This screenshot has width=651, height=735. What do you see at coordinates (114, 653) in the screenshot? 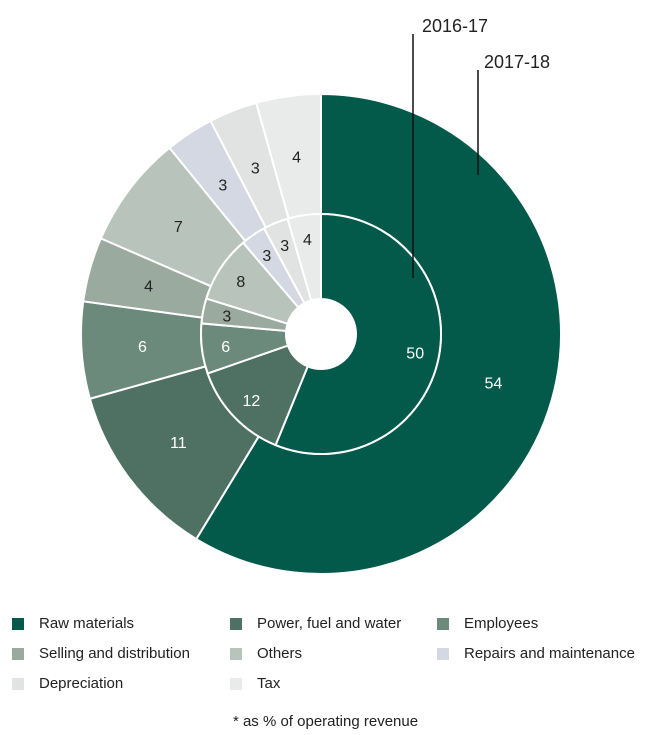
I see `legend-label: Selling and distribution` at bounding box center [114, 653].